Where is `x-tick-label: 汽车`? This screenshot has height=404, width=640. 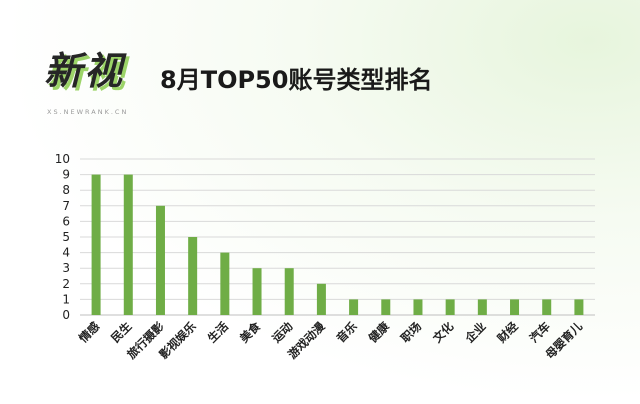 x-tick-label: 汽车 is located at coordinates (540, 332).